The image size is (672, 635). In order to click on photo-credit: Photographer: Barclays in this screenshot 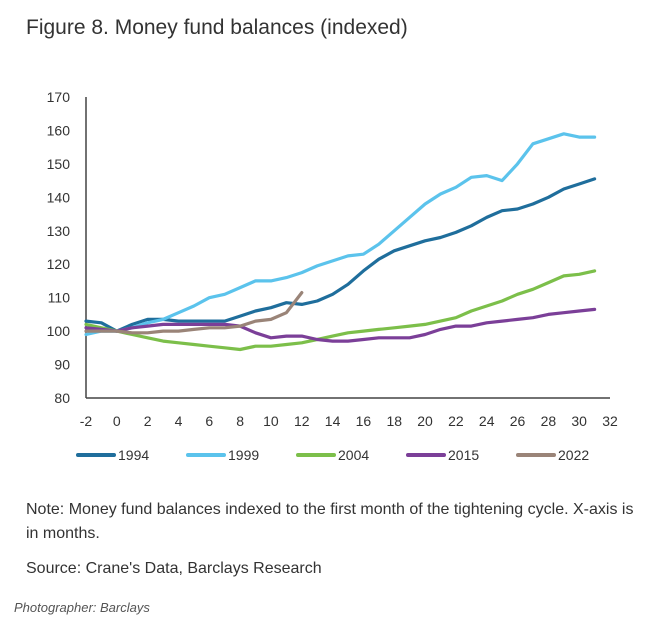, I will do `click(82, 607)`.